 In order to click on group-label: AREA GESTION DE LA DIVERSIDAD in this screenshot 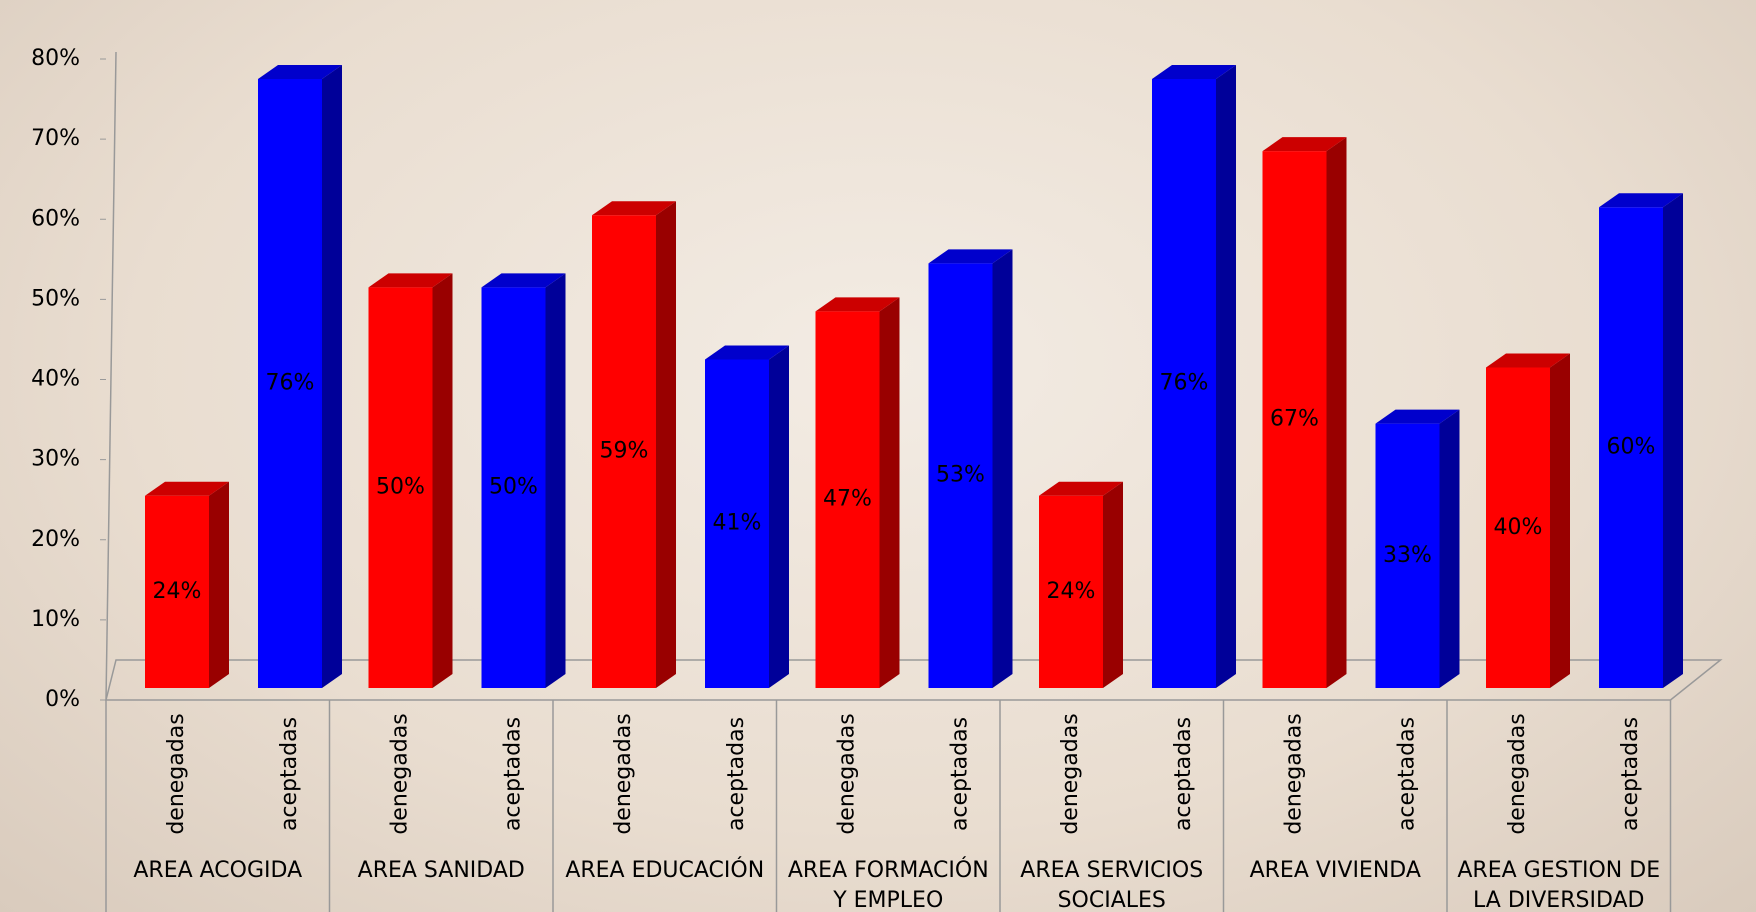, I will do `click(1559, 885)`.